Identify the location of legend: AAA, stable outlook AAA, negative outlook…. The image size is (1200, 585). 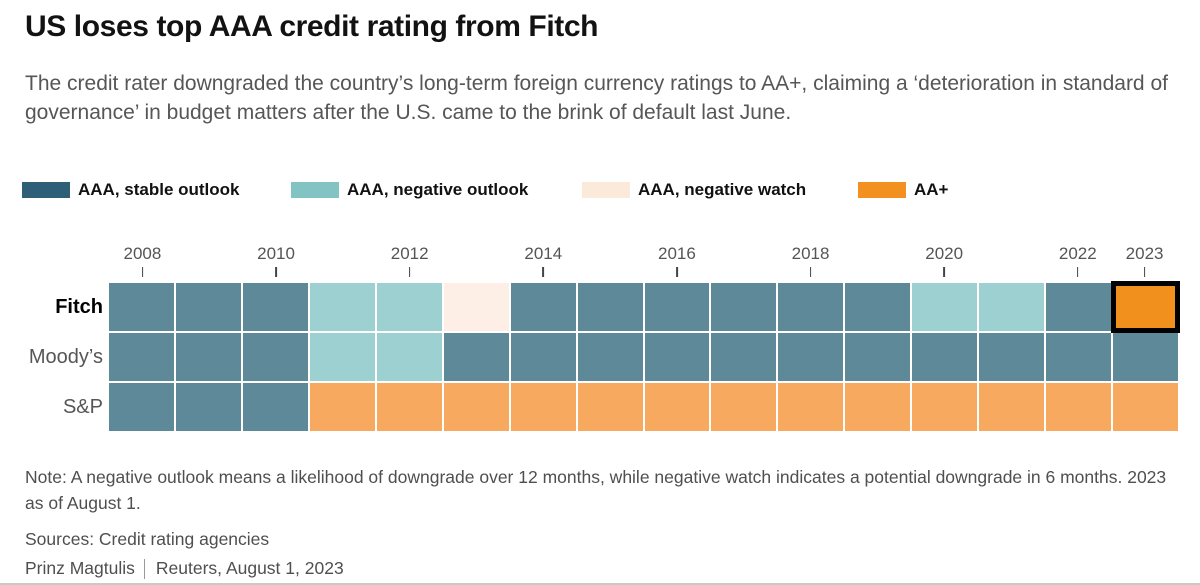
(600, 190).